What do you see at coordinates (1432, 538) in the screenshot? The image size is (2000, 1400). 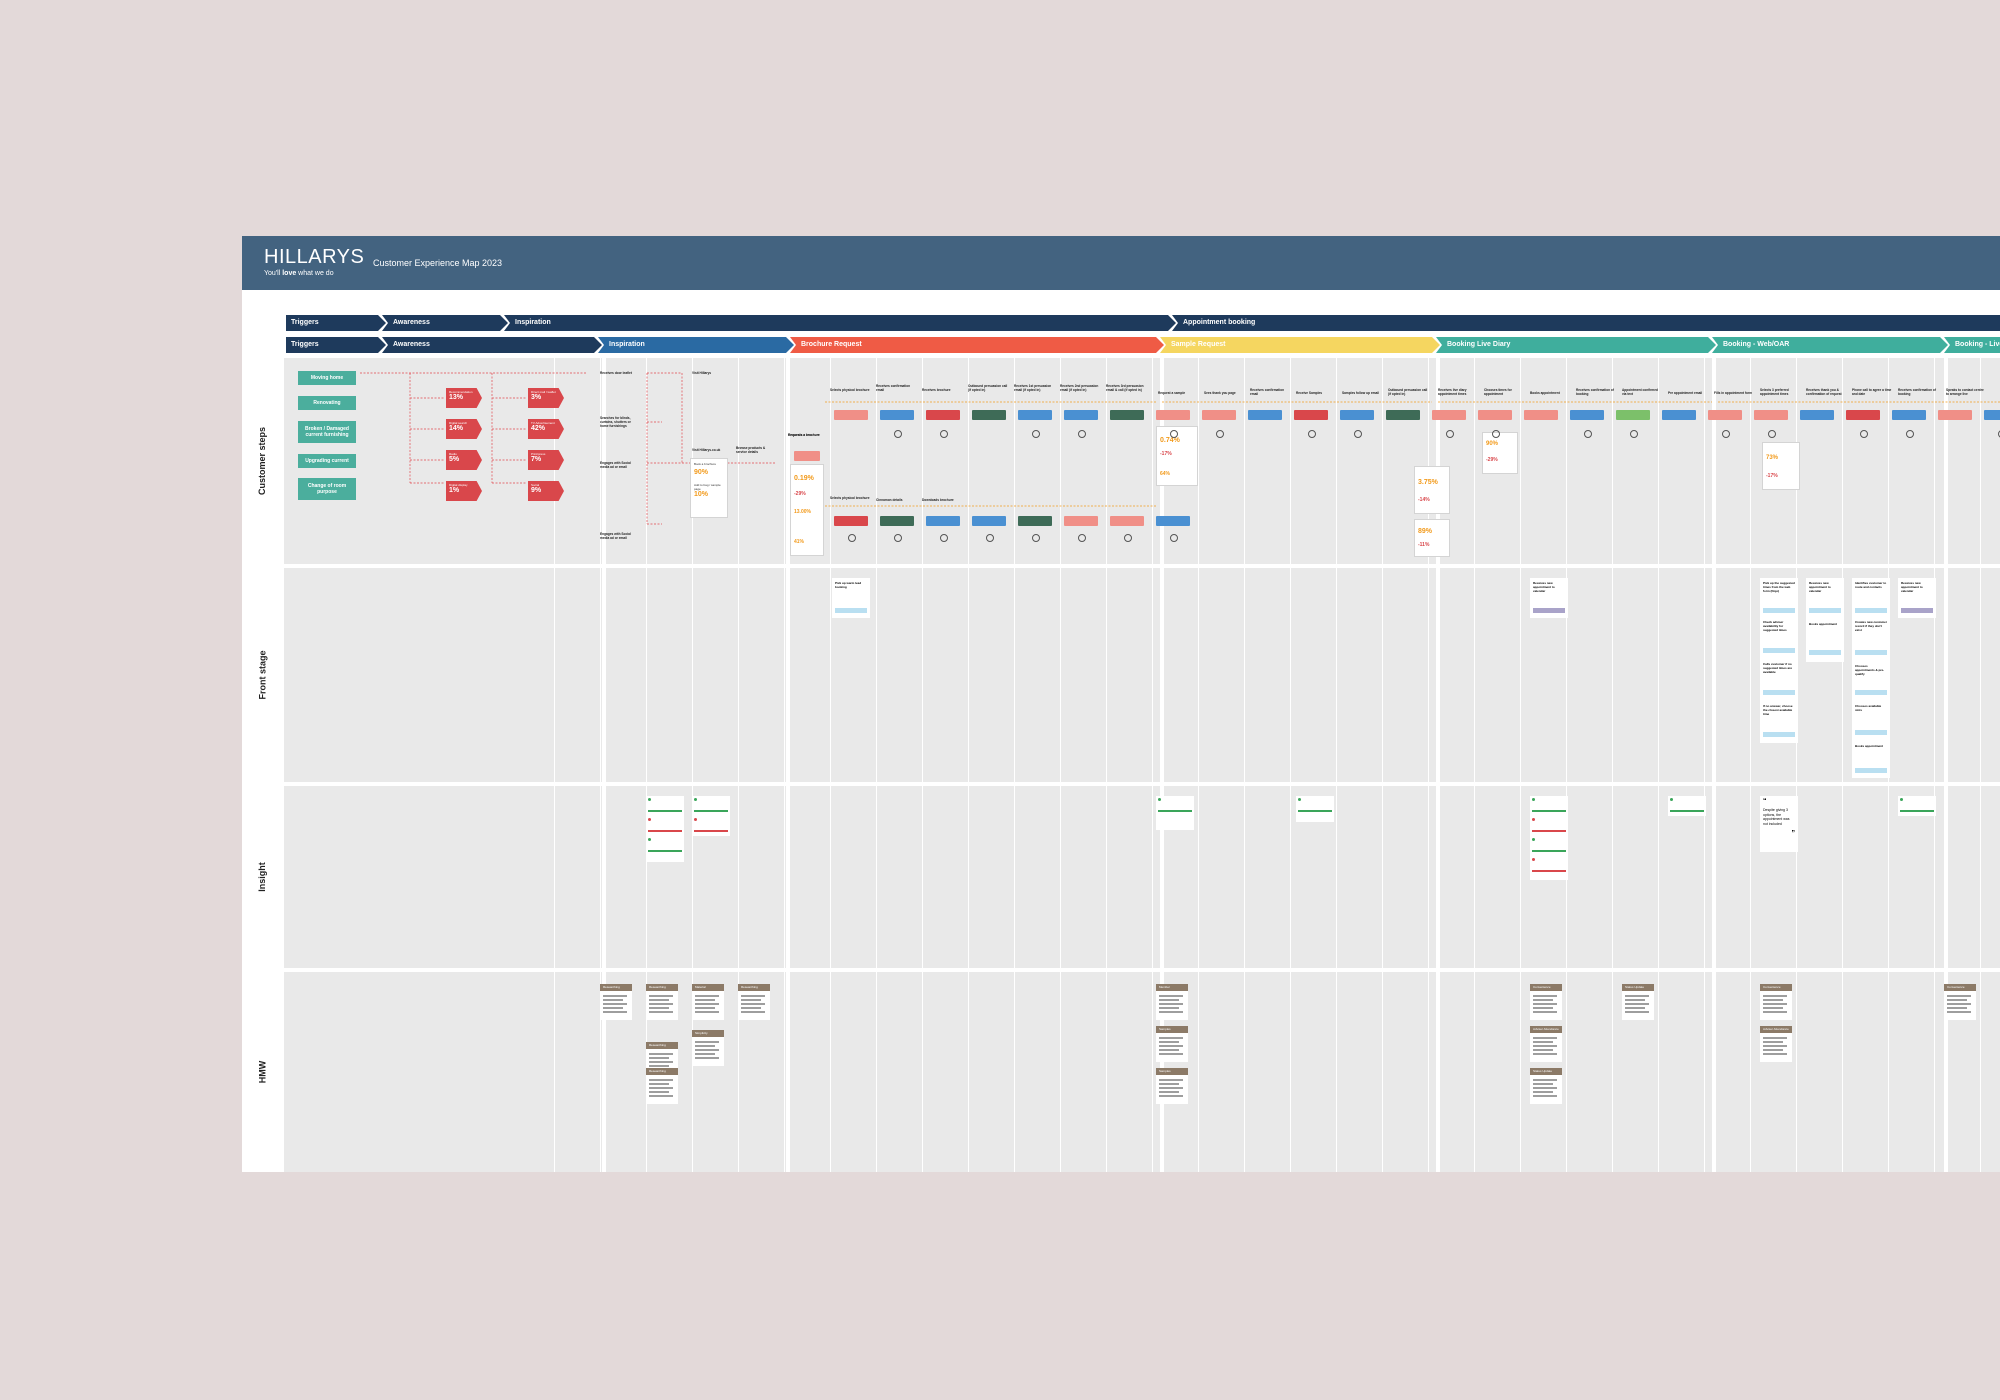 I see `diary-stats-card-2: 89% -11%` at bounding box center [1432, 538].